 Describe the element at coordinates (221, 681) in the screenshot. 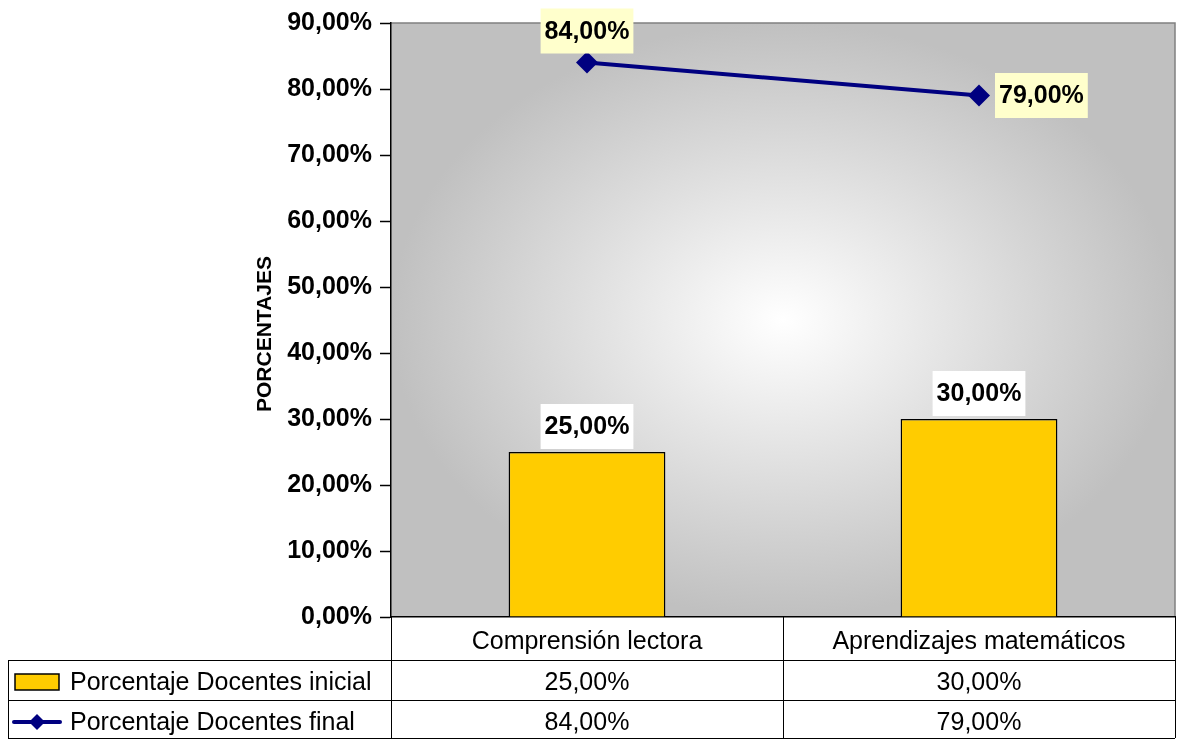

I see `legend-label: Porcentaje Docentes inicial` at that location.